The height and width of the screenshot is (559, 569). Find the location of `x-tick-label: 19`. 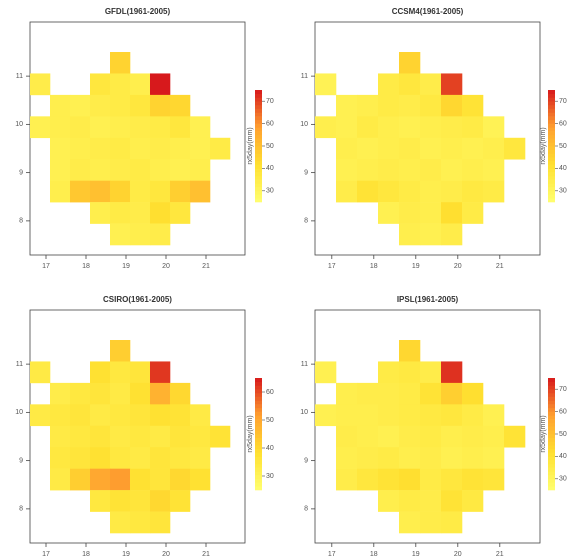

x-tick-label: 19 is located at coordinates (126, 266).